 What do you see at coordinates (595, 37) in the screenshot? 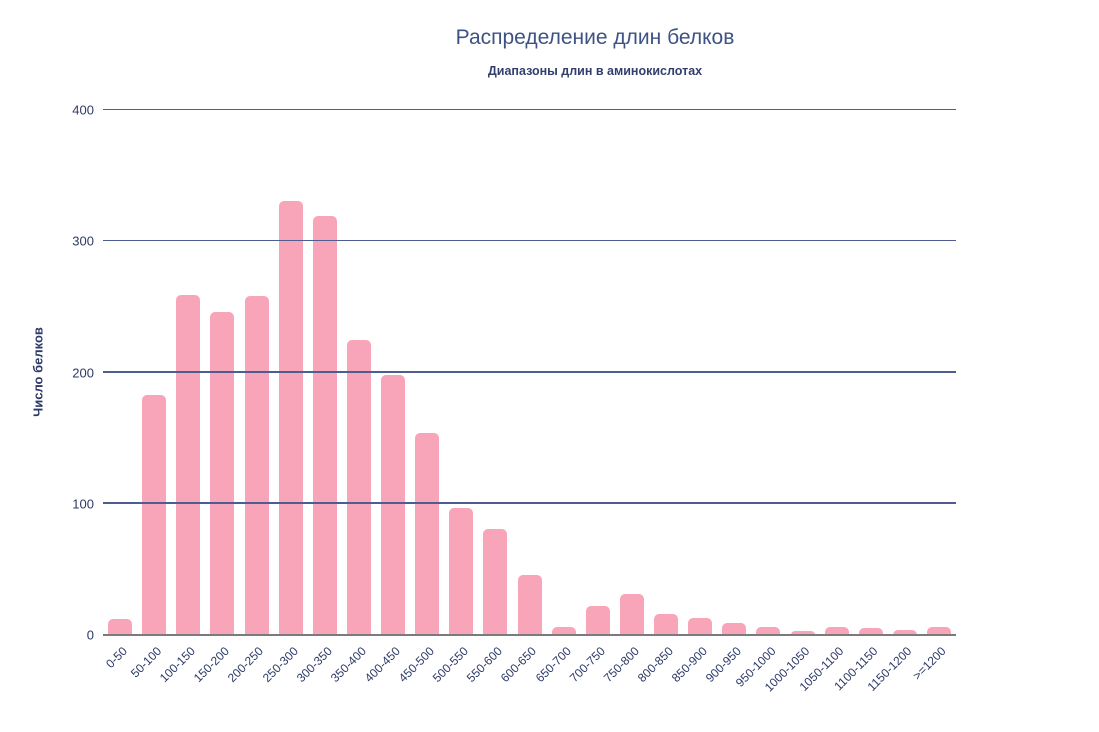
I see `chart-title: Распределение длин белков` at bounding box center [595, 37].